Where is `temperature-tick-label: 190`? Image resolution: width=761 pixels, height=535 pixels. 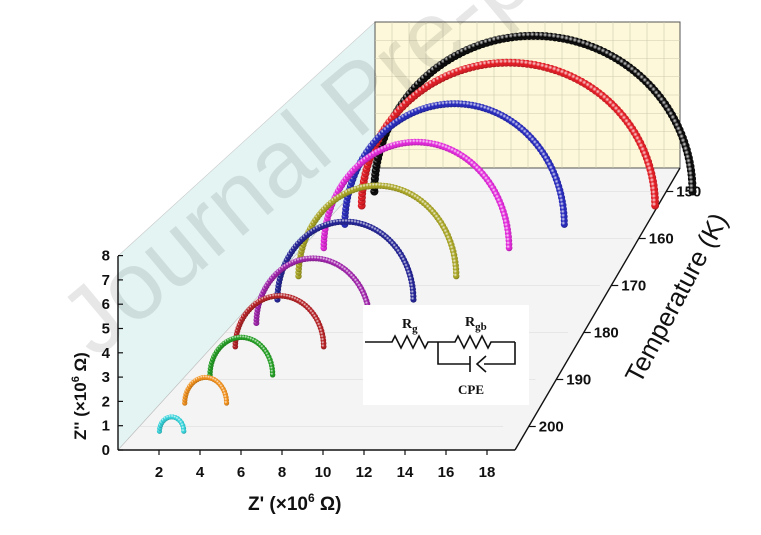
temperature-tick-label: 190 is located at coordinates (578, 380).